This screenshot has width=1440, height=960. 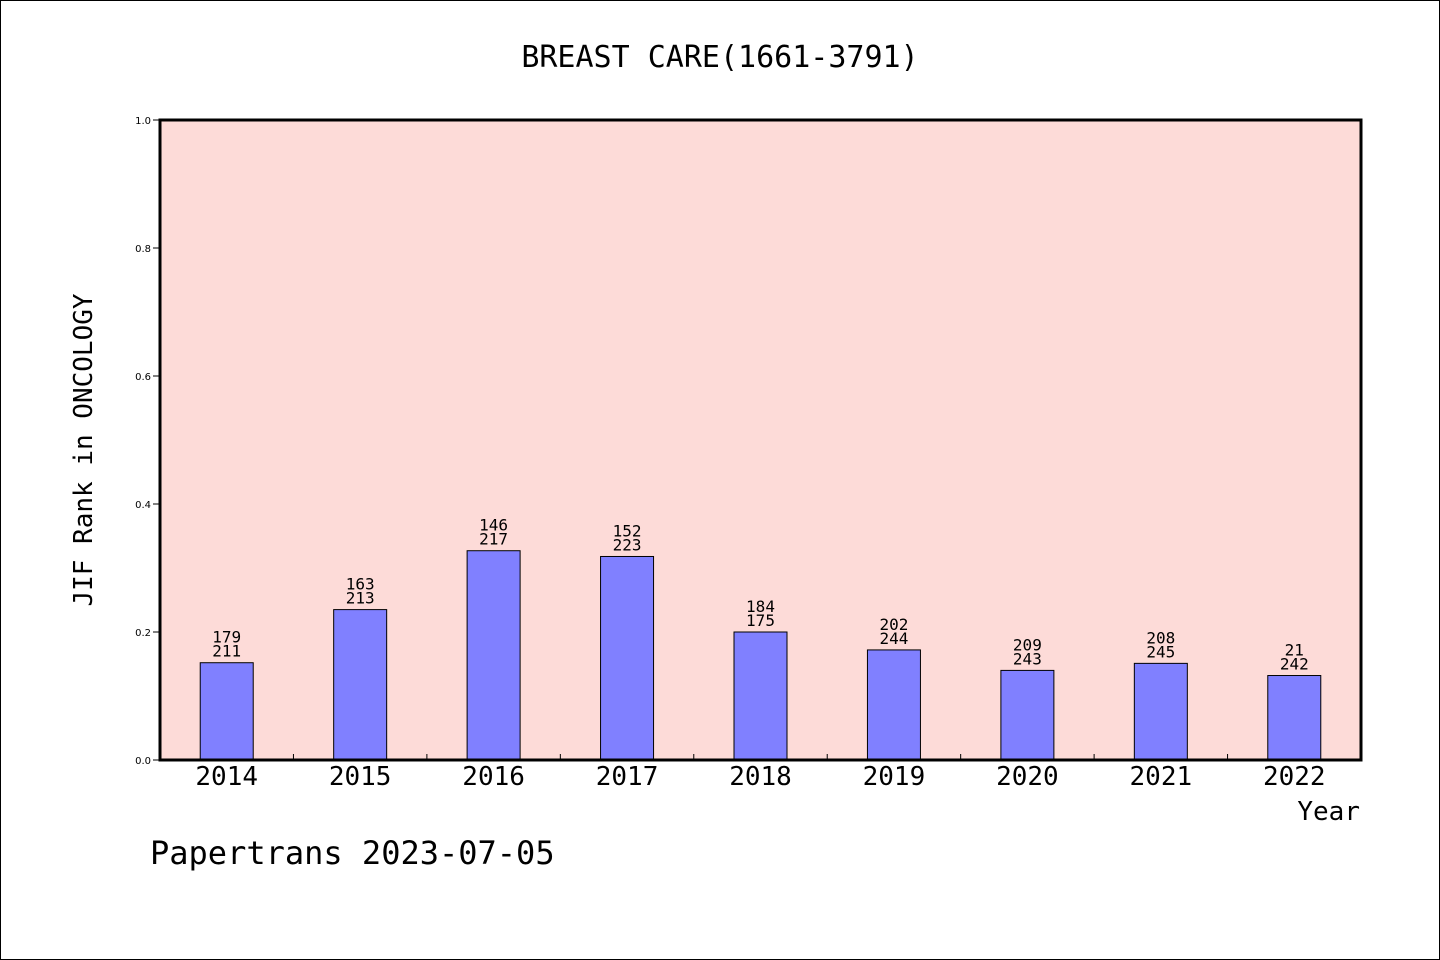 What do you see at coordinates (352, 853) in the screenshot?
I see `footer-text: Papertrans 2023-07-05` at bounding box center [352, 853].